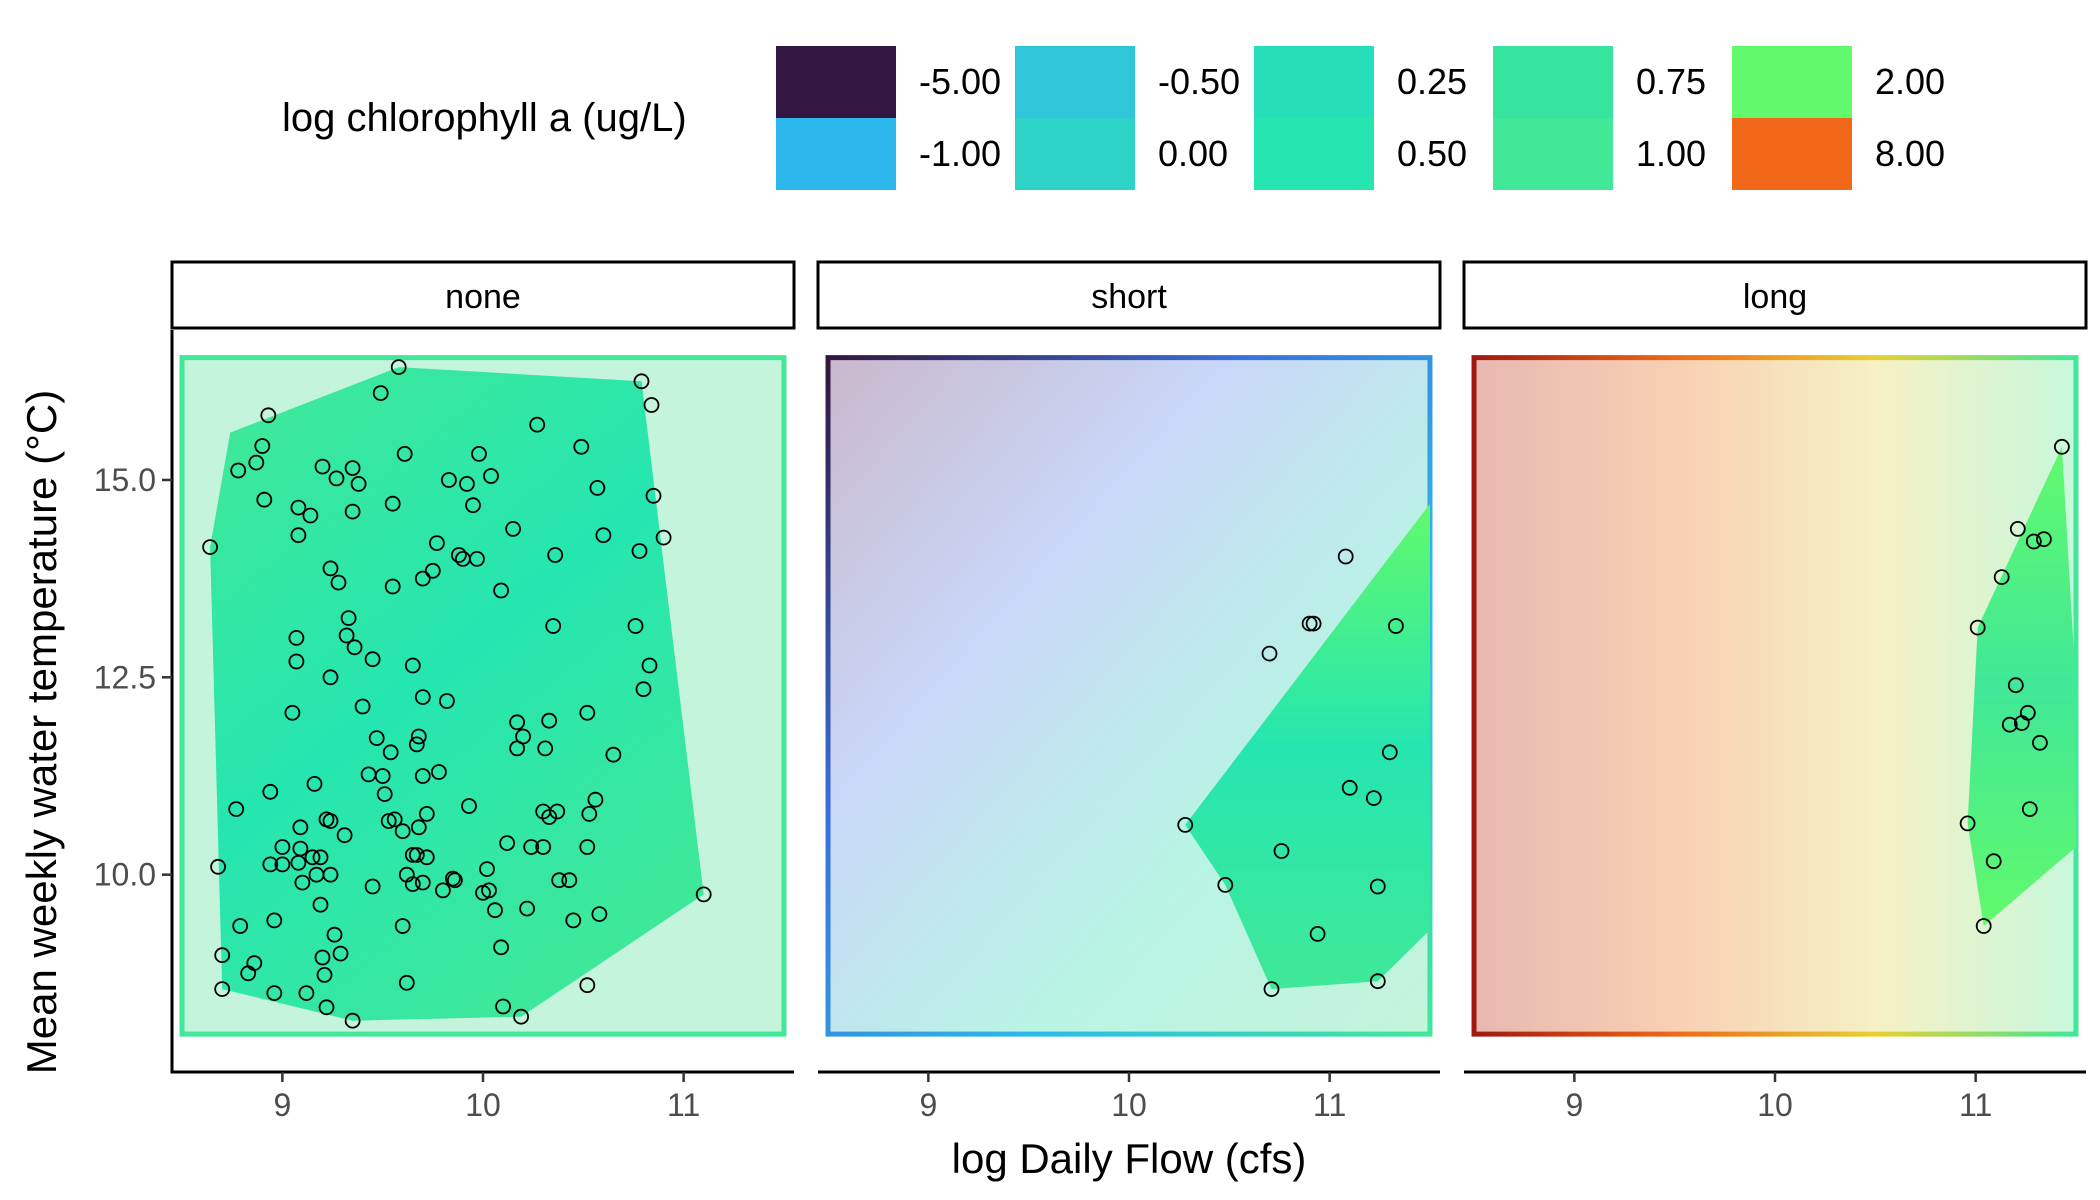 This screenshot has width=2100, height=1200. What do you see at coordinates (1671, 81) in the screenshot?
I see `legend-label-0.75: 0.75` at bounding box center [1671, 81].